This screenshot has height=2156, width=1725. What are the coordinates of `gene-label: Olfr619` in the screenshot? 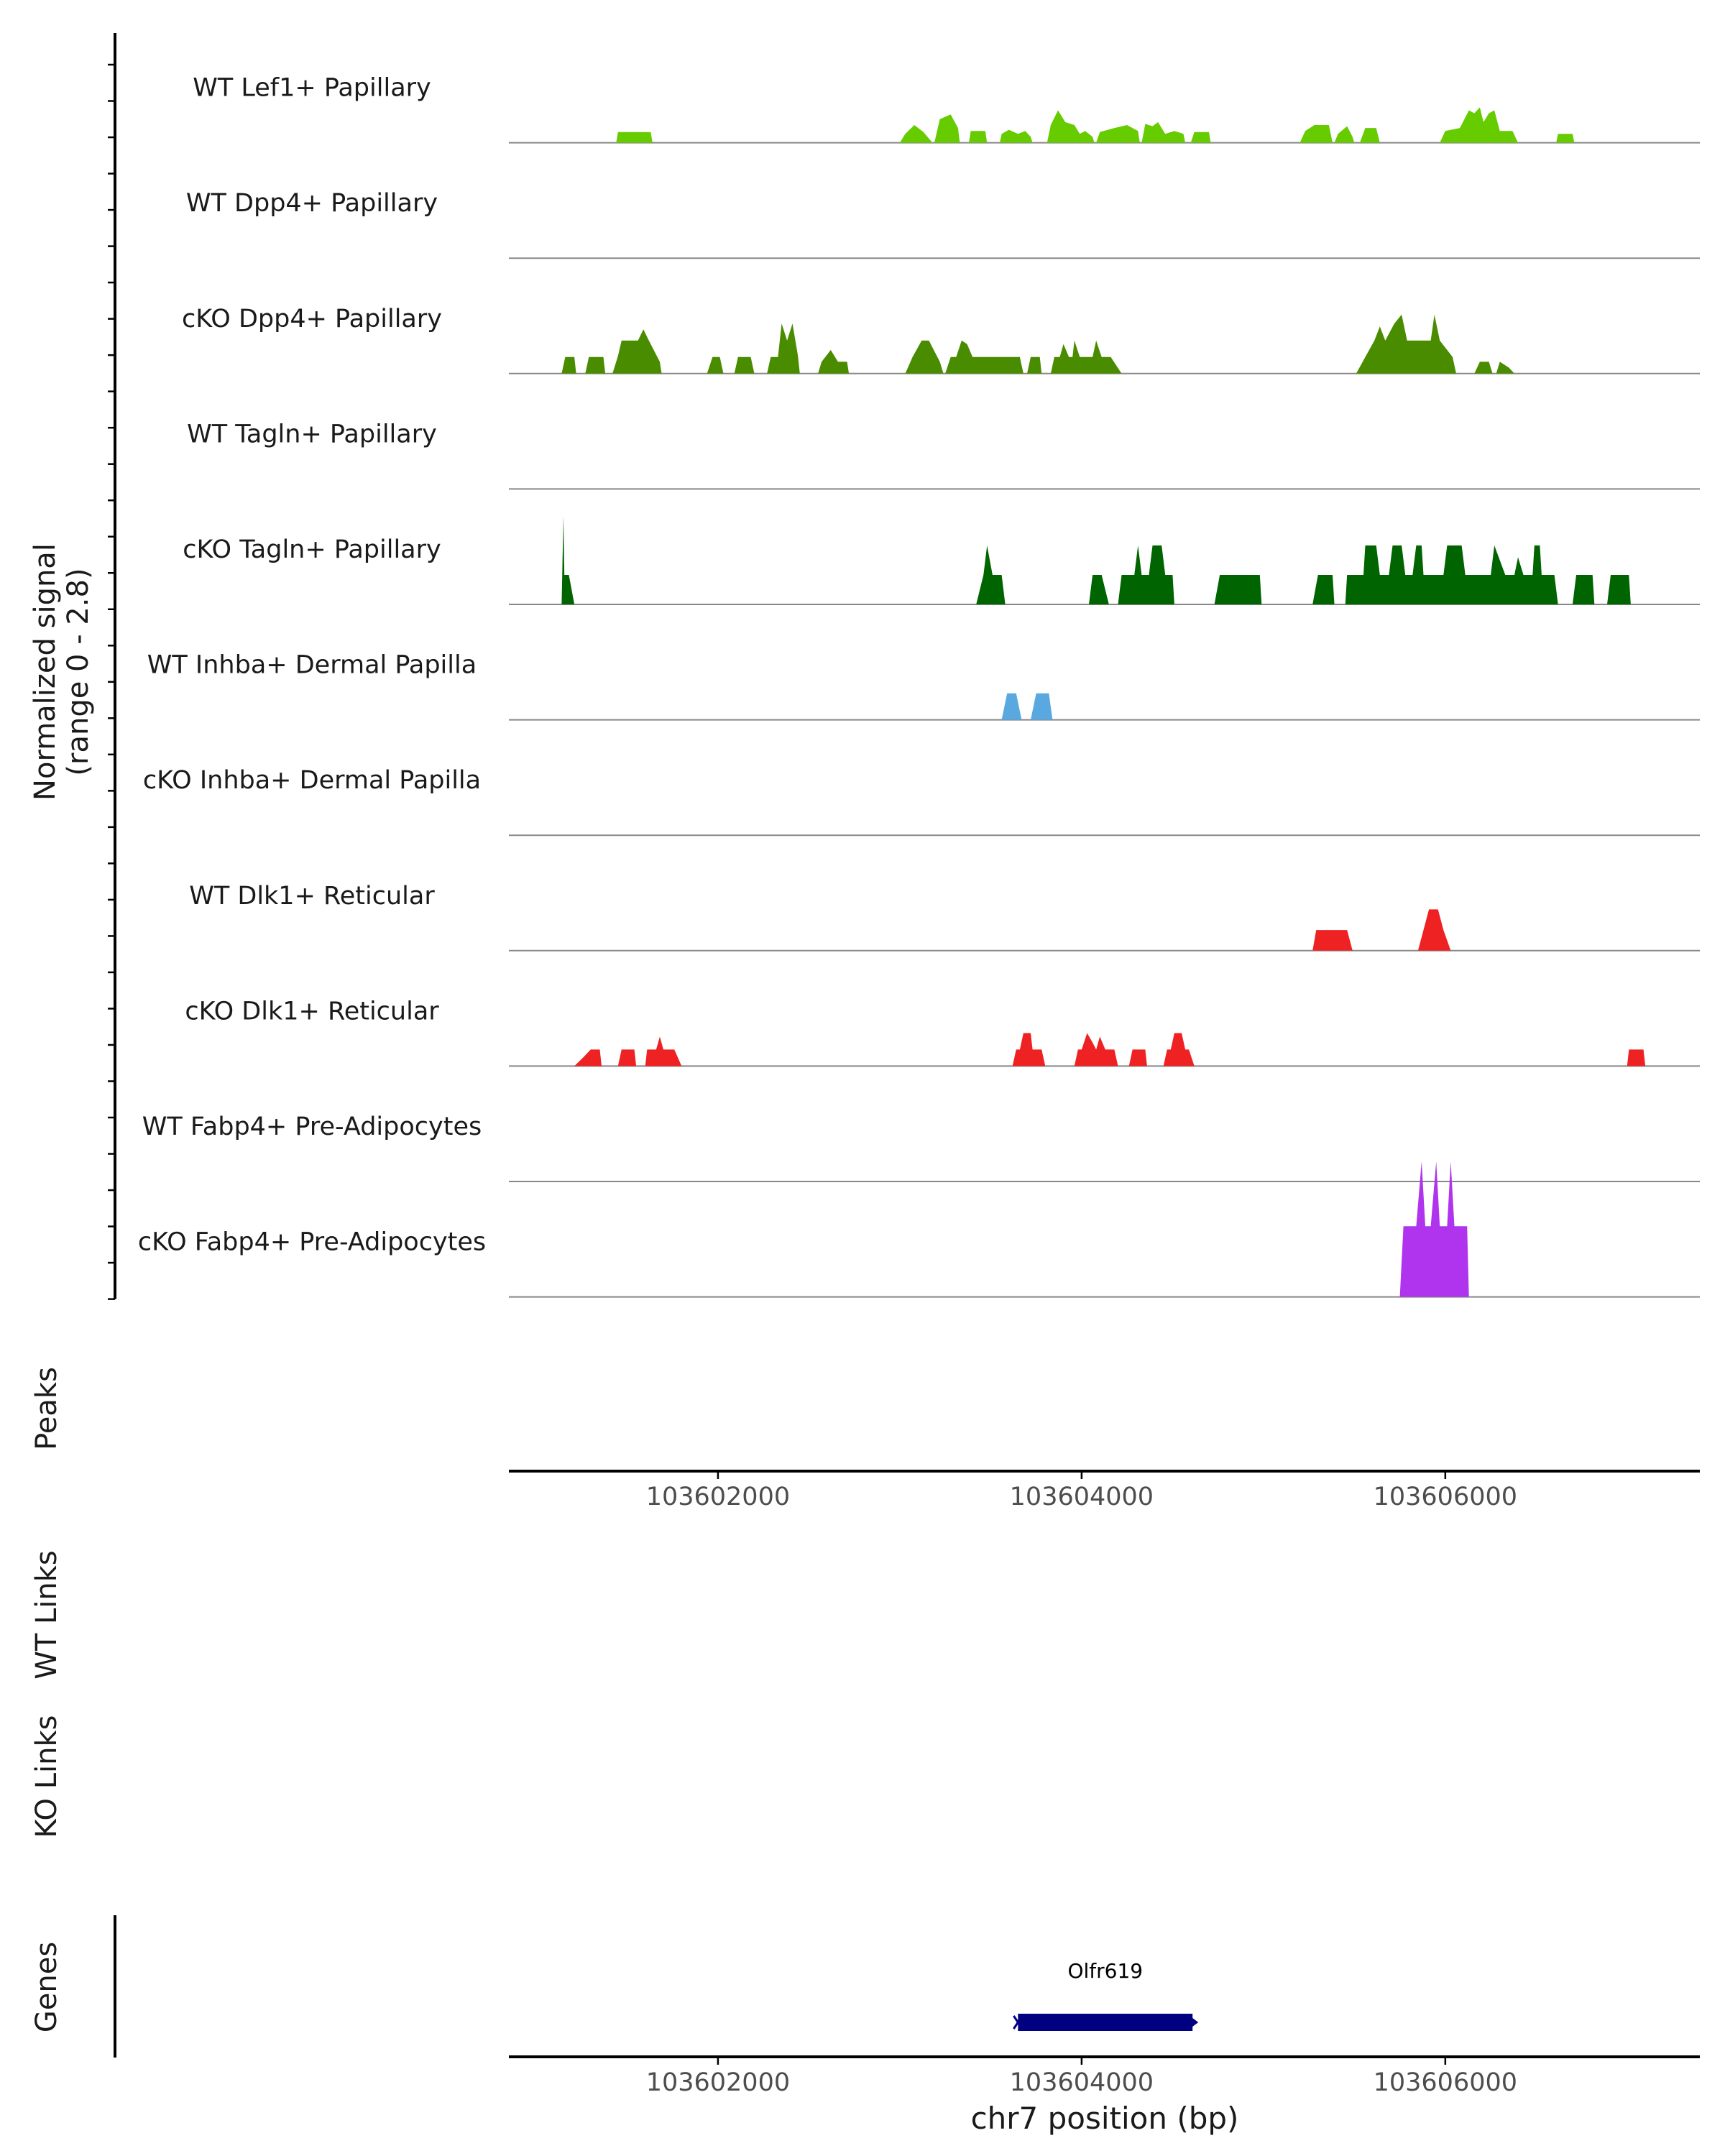 It's located at (1105, 1971).